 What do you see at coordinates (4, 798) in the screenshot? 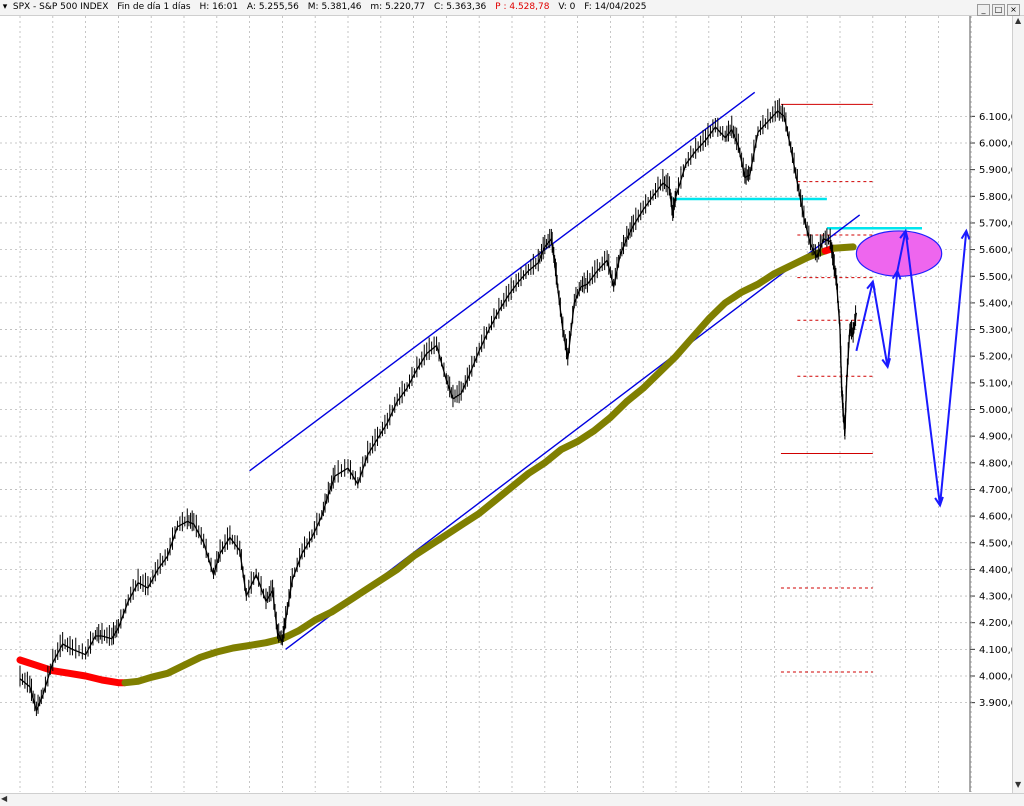
I see `scroll-left-icon: ◀` at bounding box center [4, 798].